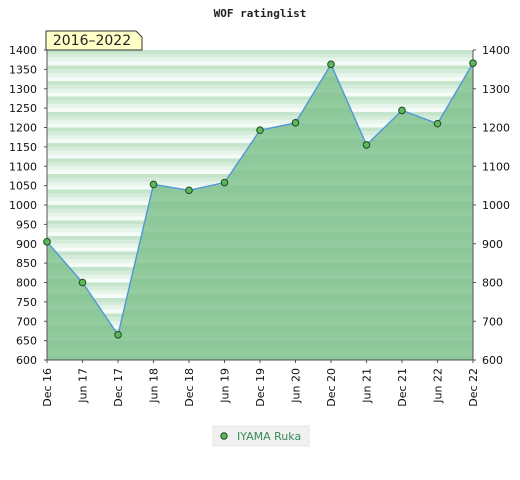 Image resolution: width=520 pixels, height=480 pixels. I want to click on y-right-tick-label: 700, so click(492, 321).